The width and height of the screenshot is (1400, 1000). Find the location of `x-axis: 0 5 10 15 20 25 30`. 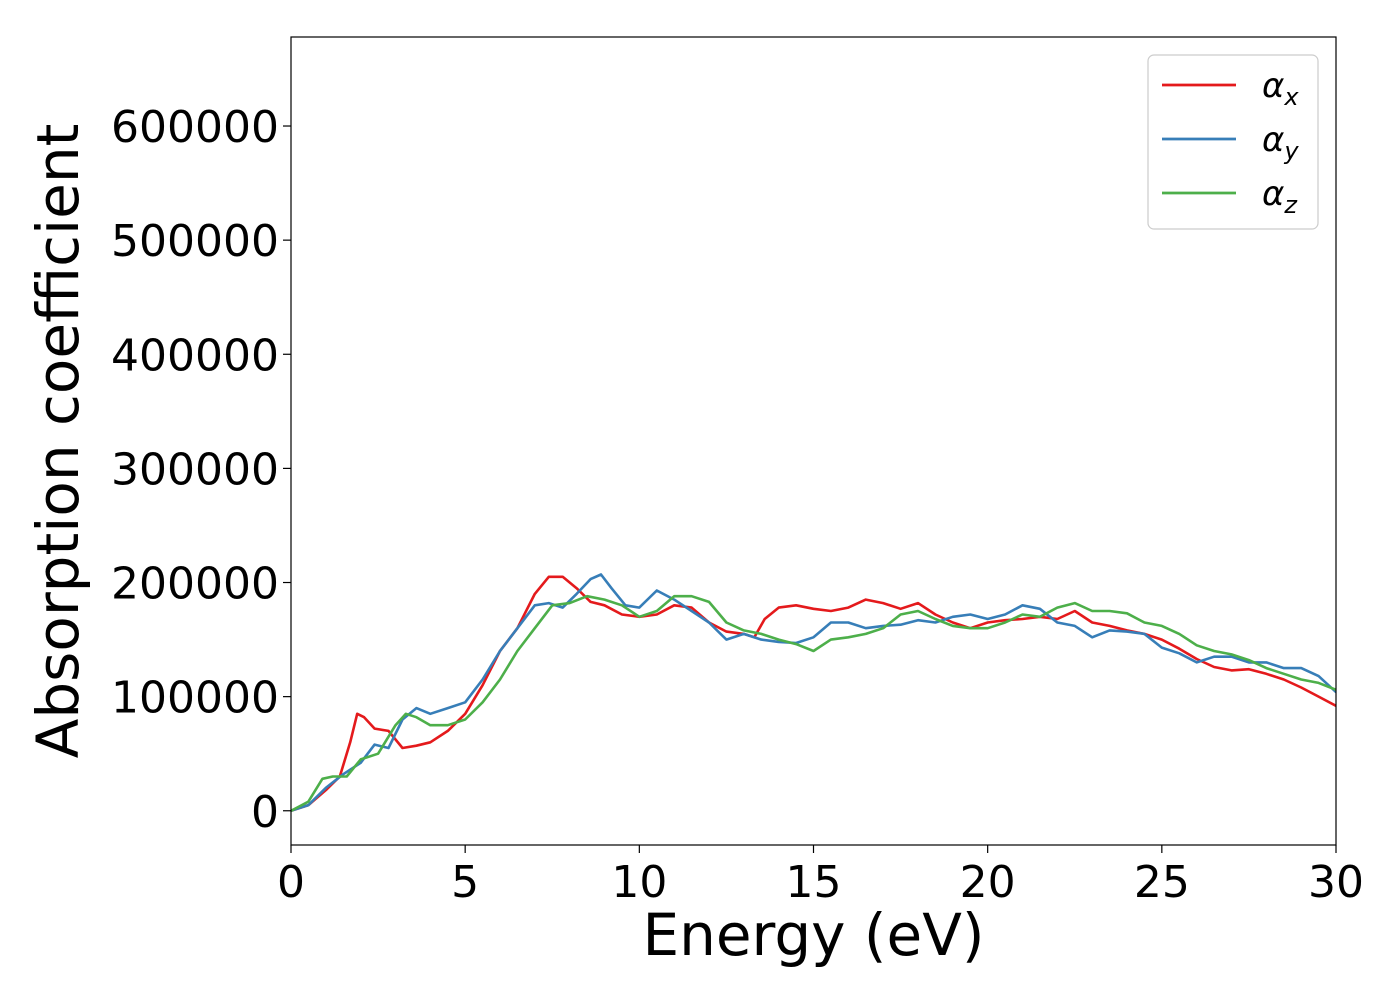

x-axis: 0 5 10 15 20 25 30 is located at coordinates (820, 876).